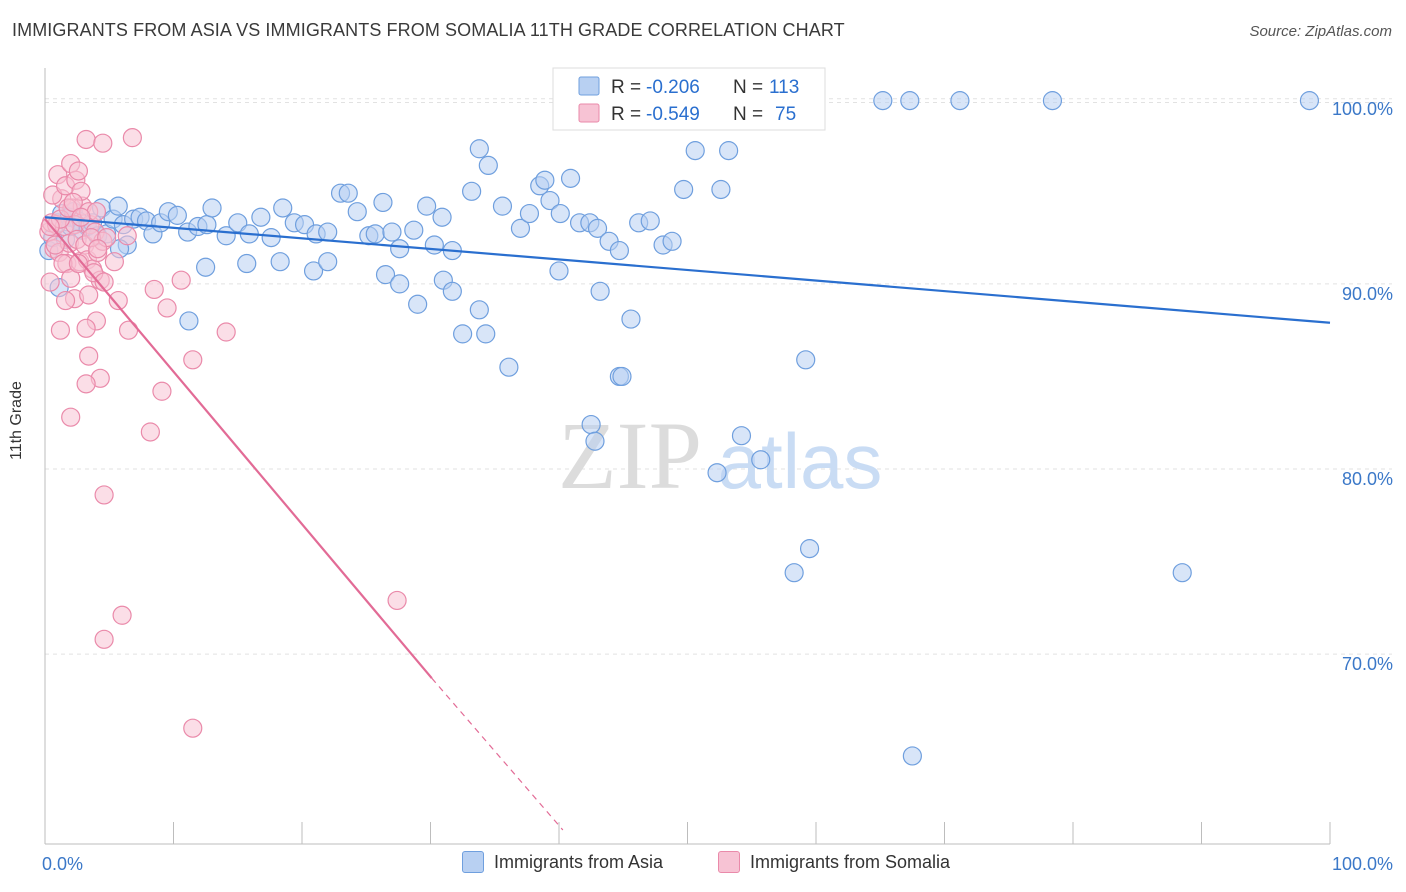 The image size is (1406, 892). I want to click on legend-r-label-asia: R =, so click(626, 87).